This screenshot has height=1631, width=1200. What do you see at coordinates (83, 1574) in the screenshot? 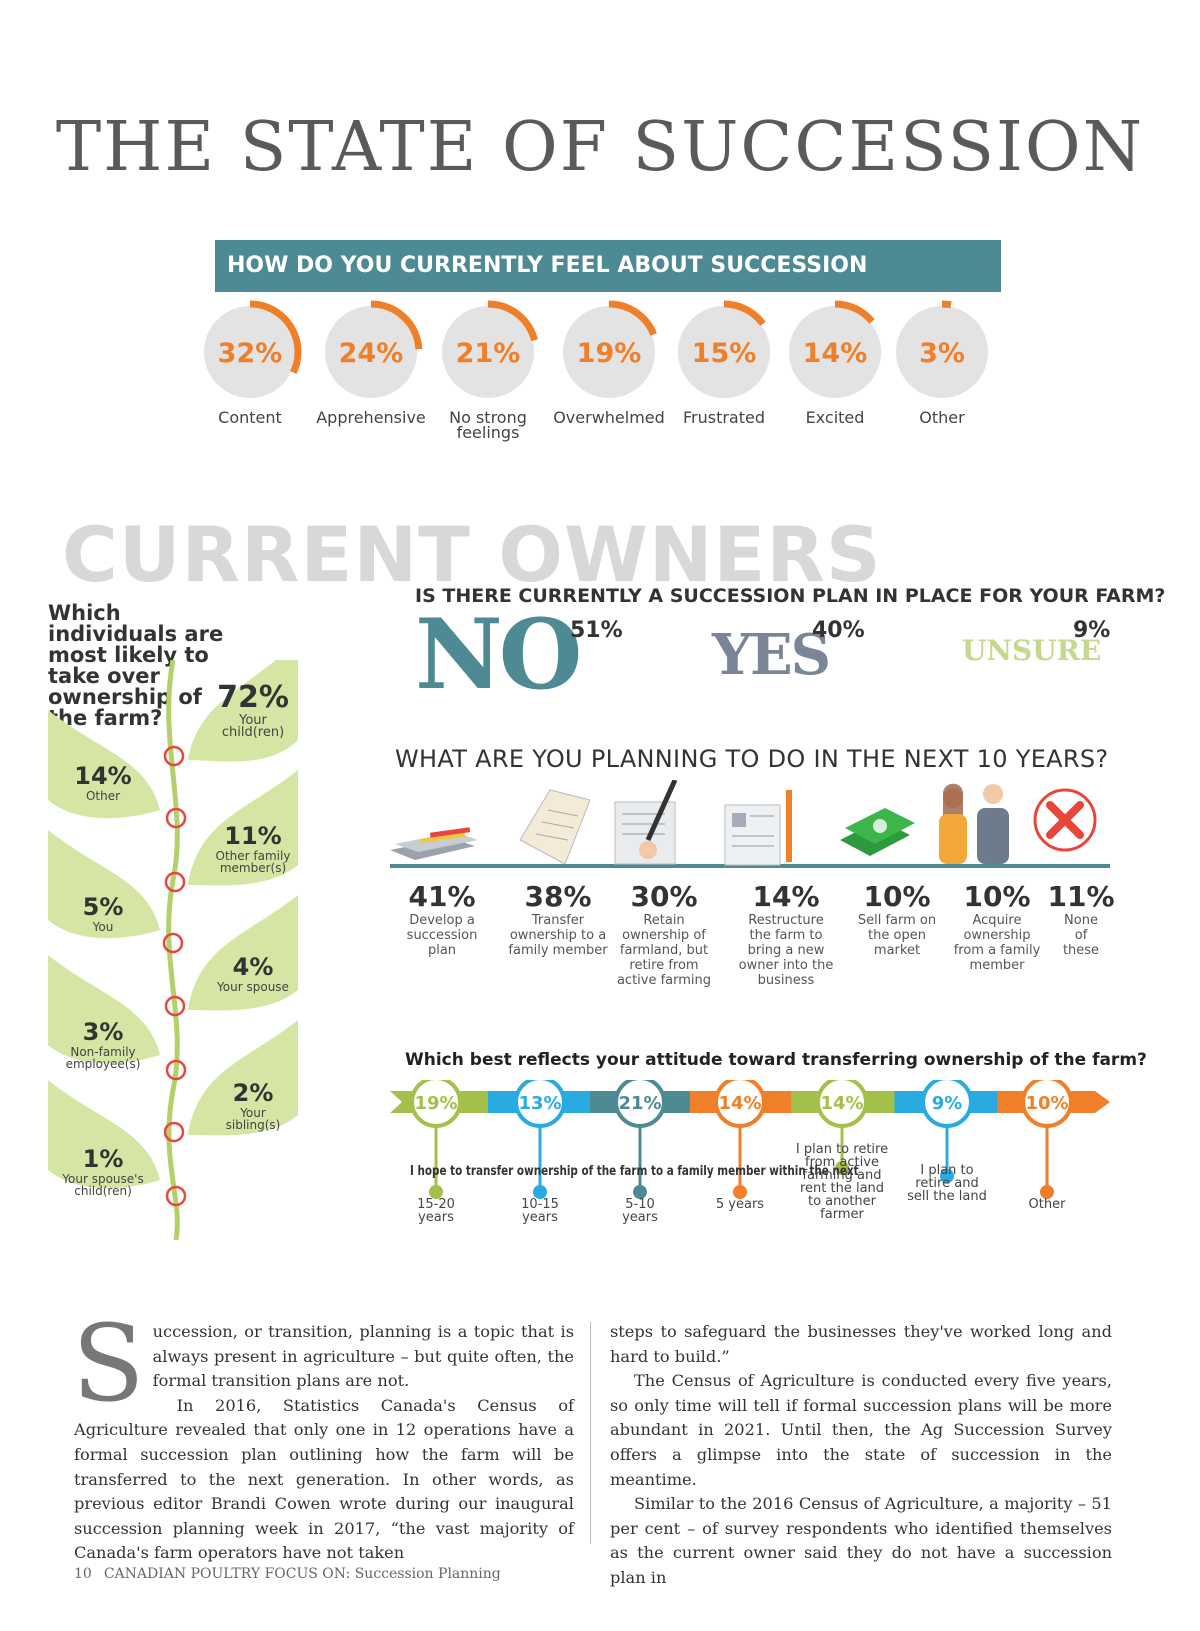
I see `page-number: 10` at bounding box center [83, 1574].